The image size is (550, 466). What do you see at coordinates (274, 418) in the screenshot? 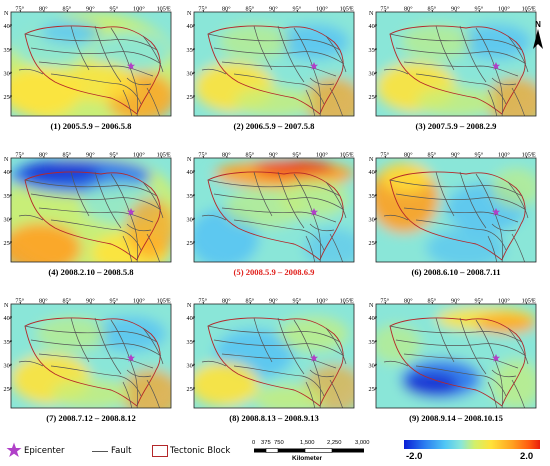
I see `panel-caption: (8) 2008.8.13 – 2008.9.13` at bounding box center [274, 418].